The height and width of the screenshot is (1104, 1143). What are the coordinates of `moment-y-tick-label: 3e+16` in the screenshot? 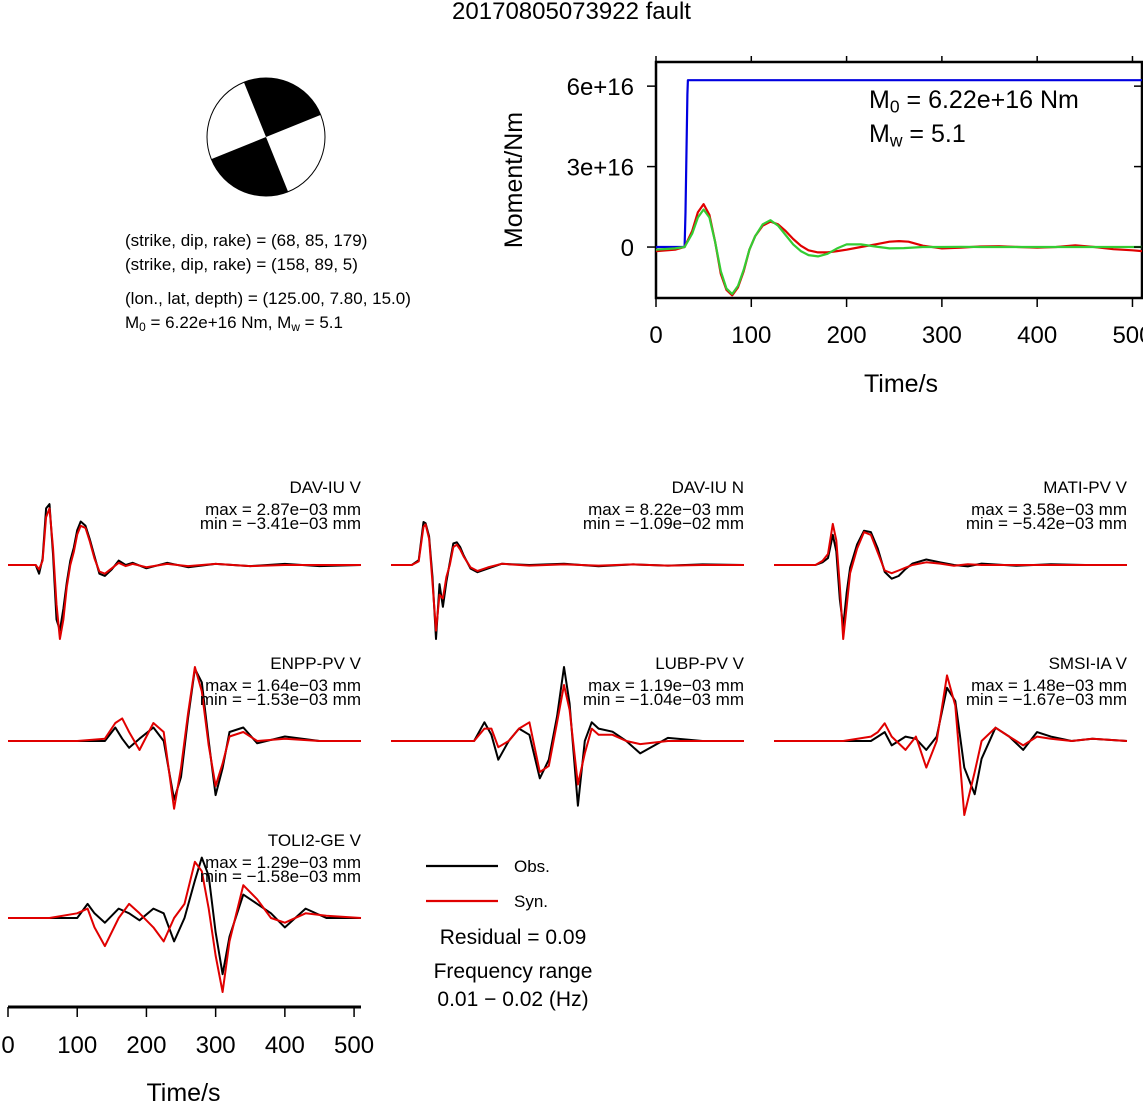 It's located at (600, 168).